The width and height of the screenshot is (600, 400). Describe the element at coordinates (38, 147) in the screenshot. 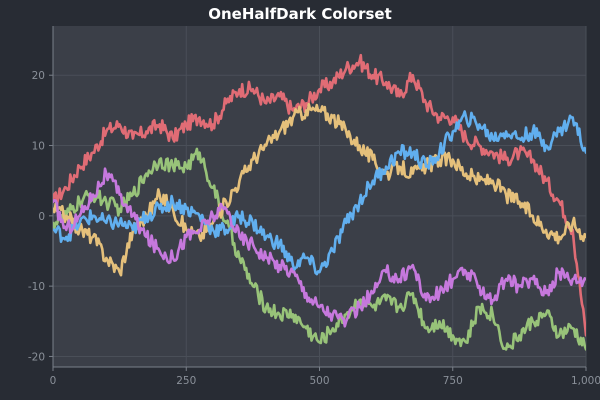

I see `y-tick-label: 10` at that location.